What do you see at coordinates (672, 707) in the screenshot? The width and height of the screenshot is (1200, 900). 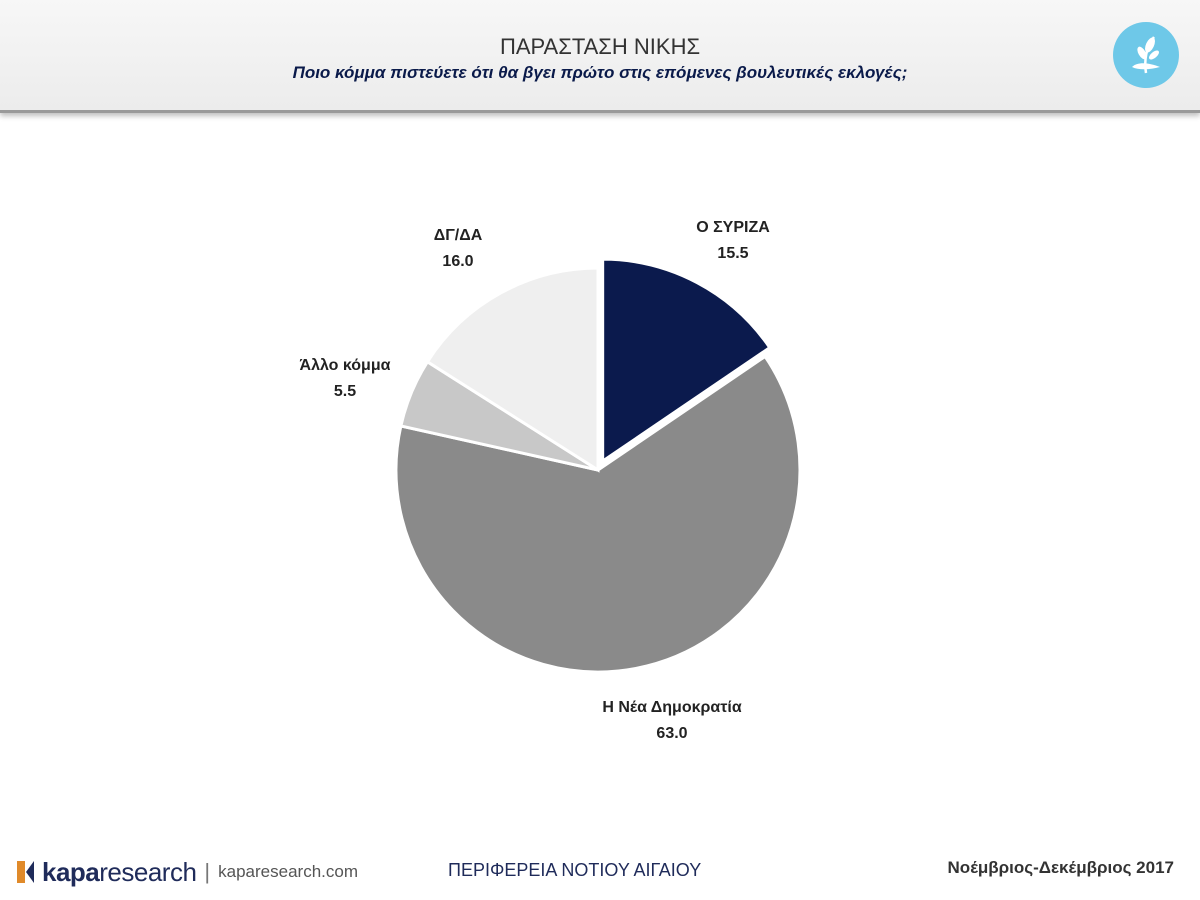 I see `slice-label-2: Η Νέα Δημοκρατία` at bounding box center [672, 707].